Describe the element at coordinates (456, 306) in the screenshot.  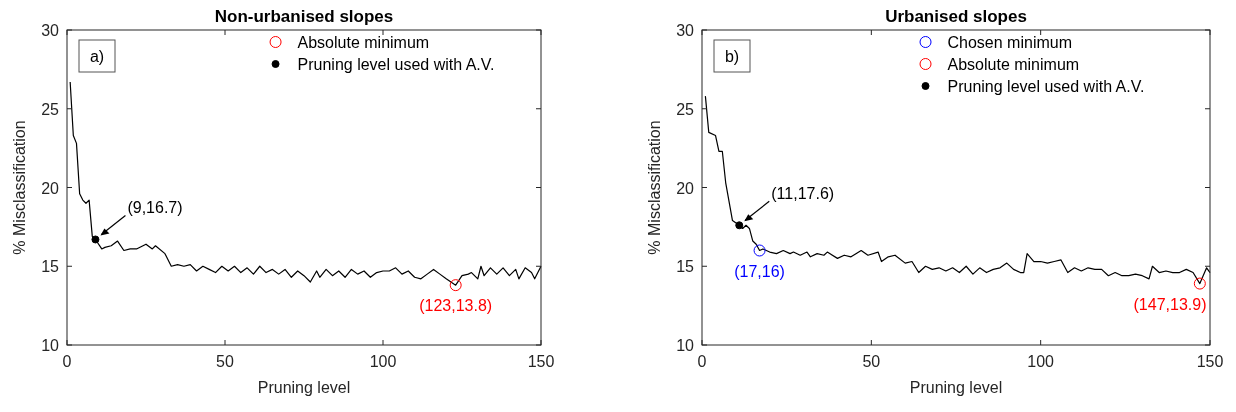
I see `annotation: (123,13.8)` at that location.